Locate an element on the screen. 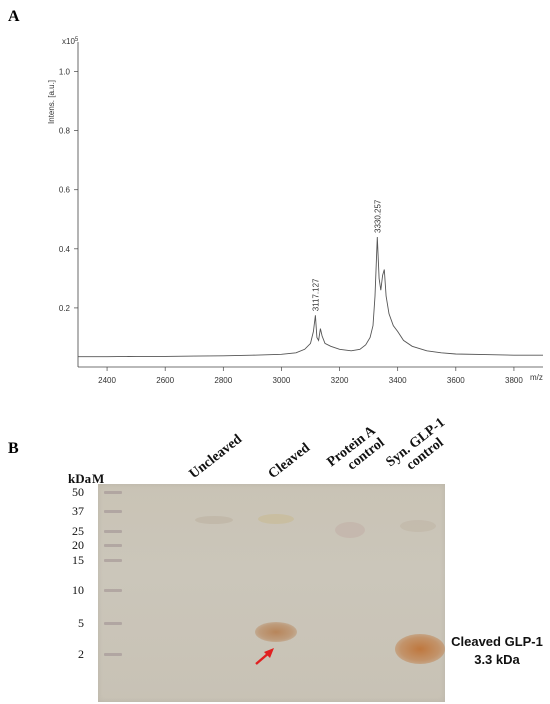  mw-marker-label: 20 is located at coordinates (78, 545).